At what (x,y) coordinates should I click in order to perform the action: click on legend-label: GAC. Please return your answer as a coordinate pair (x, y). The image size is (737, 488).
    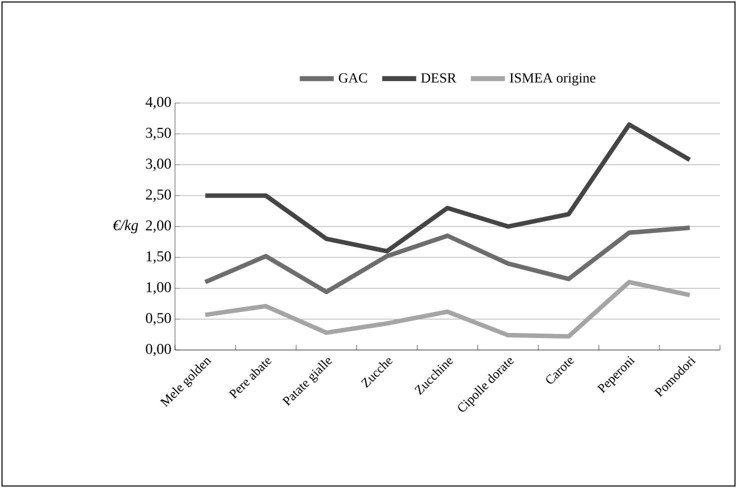
    Looking at the image, I should click on (352, 78).